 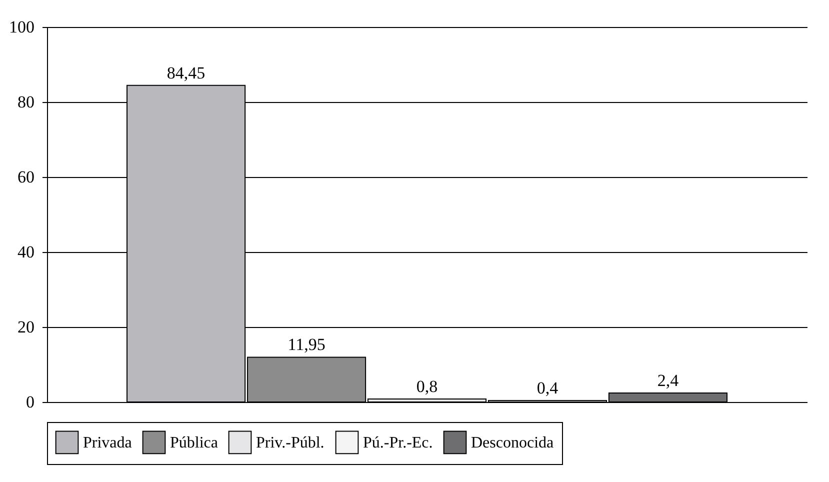 What do you see at coordinates (26, 252) in the screenshot?
I see `y-tick-label: 40` at bounding box center [26, 252].